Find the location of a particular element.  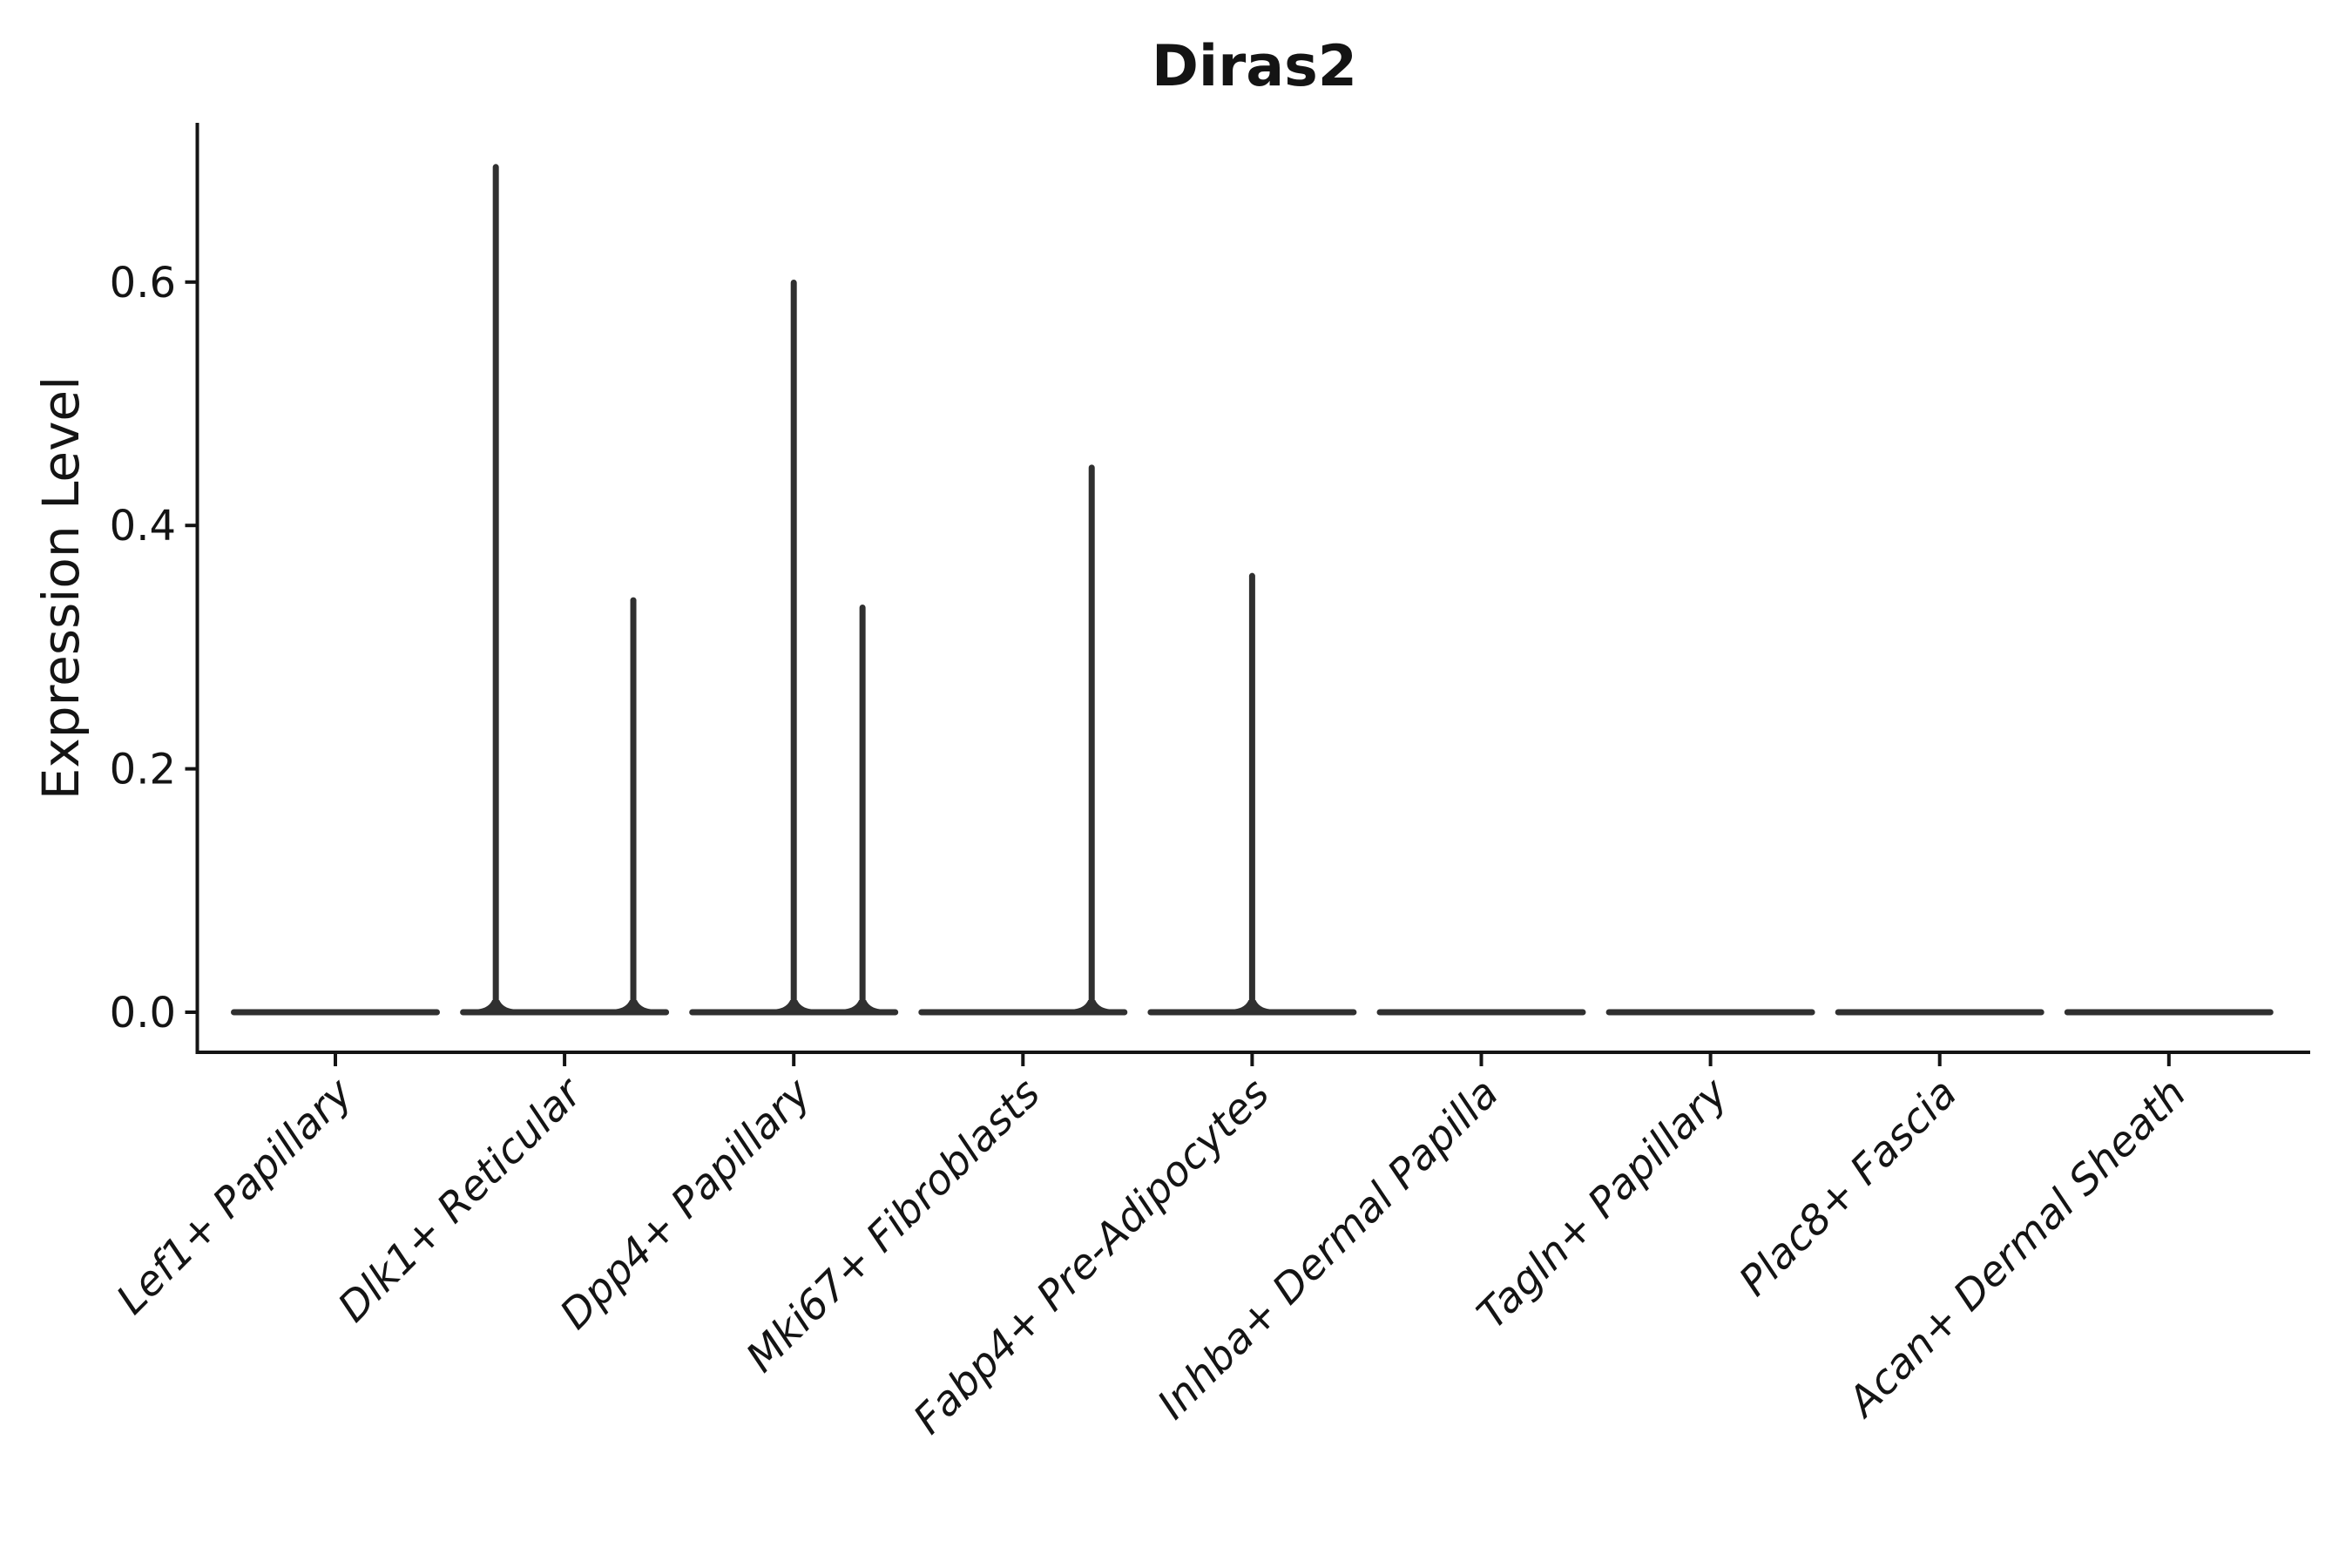

y-tick-label: 0.0 is located at coordinates (143, 1013).